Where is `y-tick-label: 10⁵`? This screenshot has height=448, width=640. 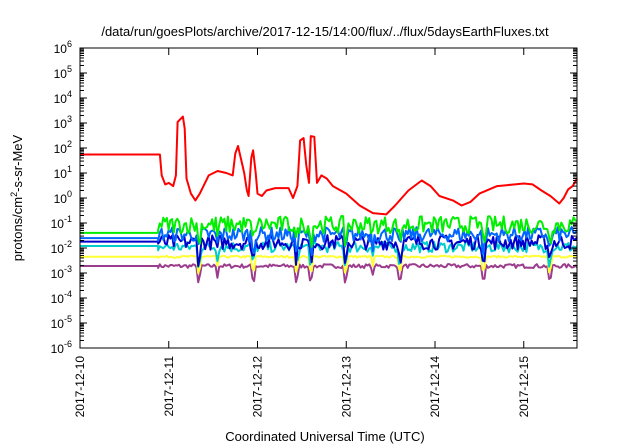
y-tick-label: 10⁵ is located at coordinates (63, 72).